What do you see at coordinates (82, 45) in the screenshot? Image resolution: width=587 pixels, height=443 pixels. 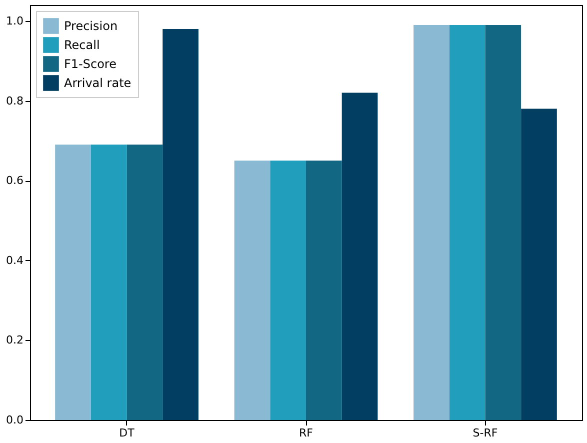 I see `legend-label: Recall` at bounding box center [82, 45].